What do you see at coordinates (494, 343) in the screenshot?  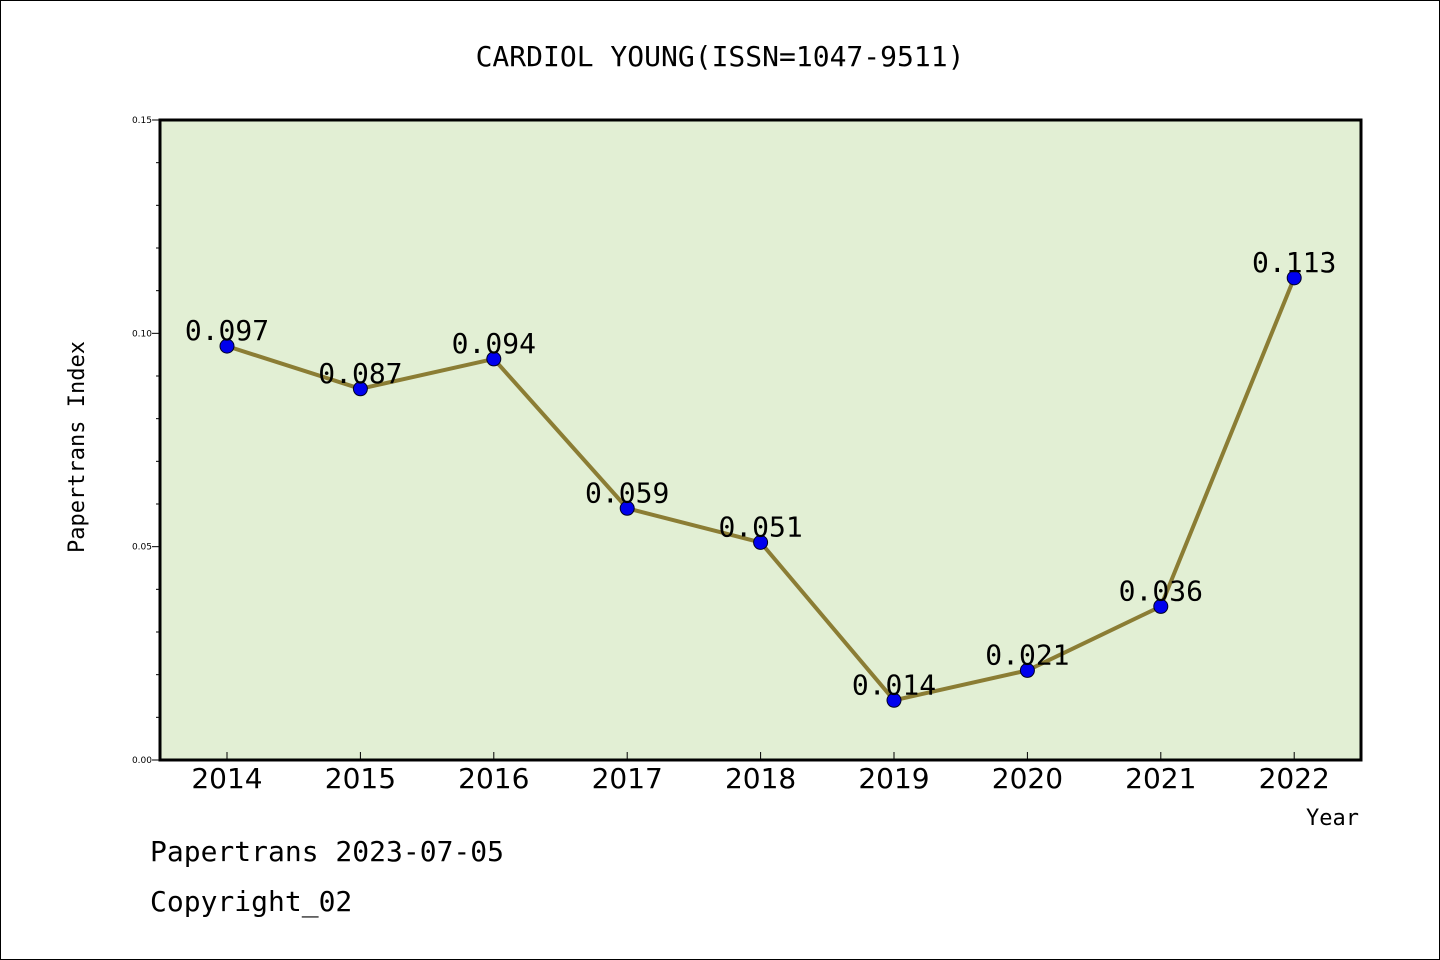 I see `data-label: 0.094` at bounding box center [494, 343].